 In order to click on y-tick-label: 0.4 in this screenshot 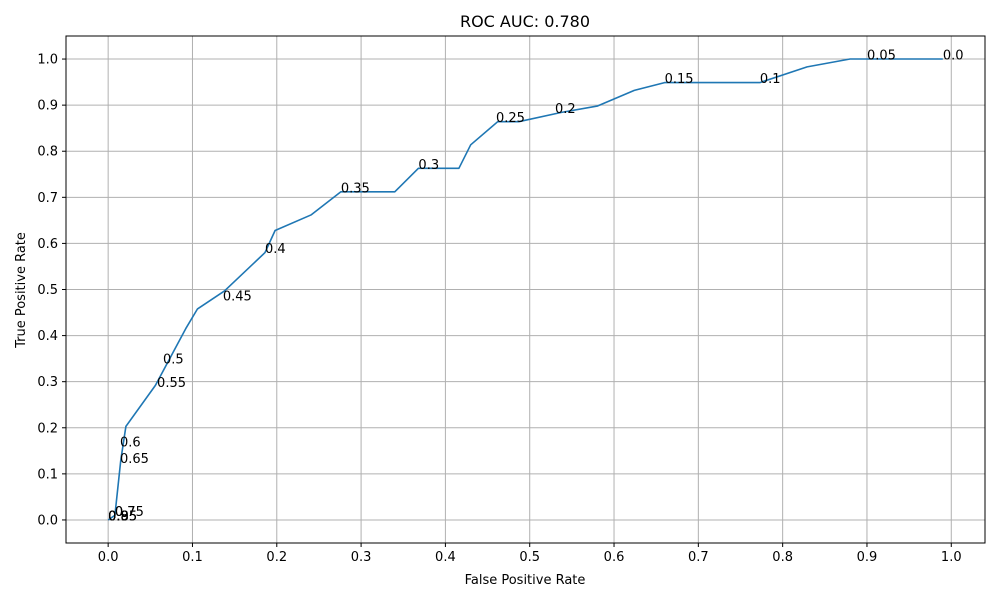, I will do `click(47, 336)`.